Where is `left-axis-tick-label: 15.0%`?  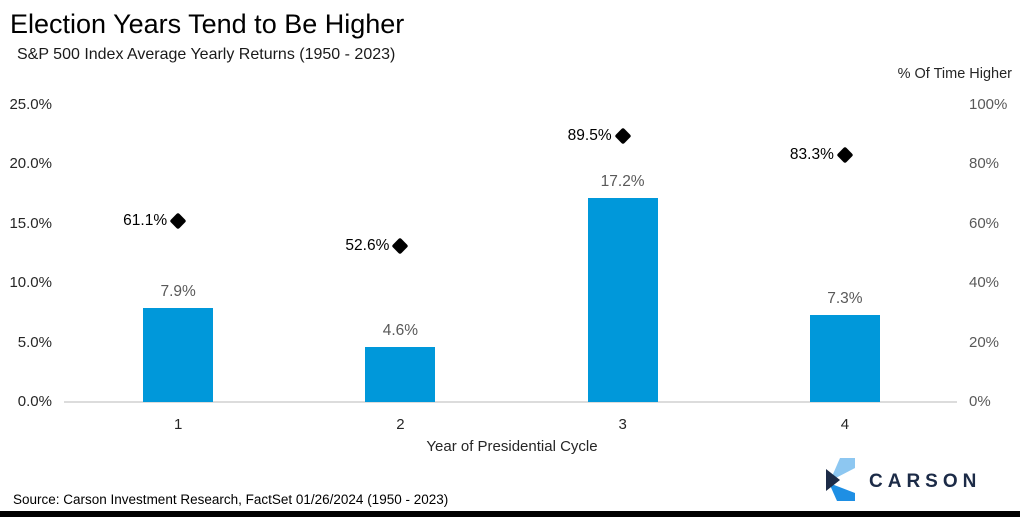
left-axis-tick-label: 15.0% is located at coordinates (30, 223).